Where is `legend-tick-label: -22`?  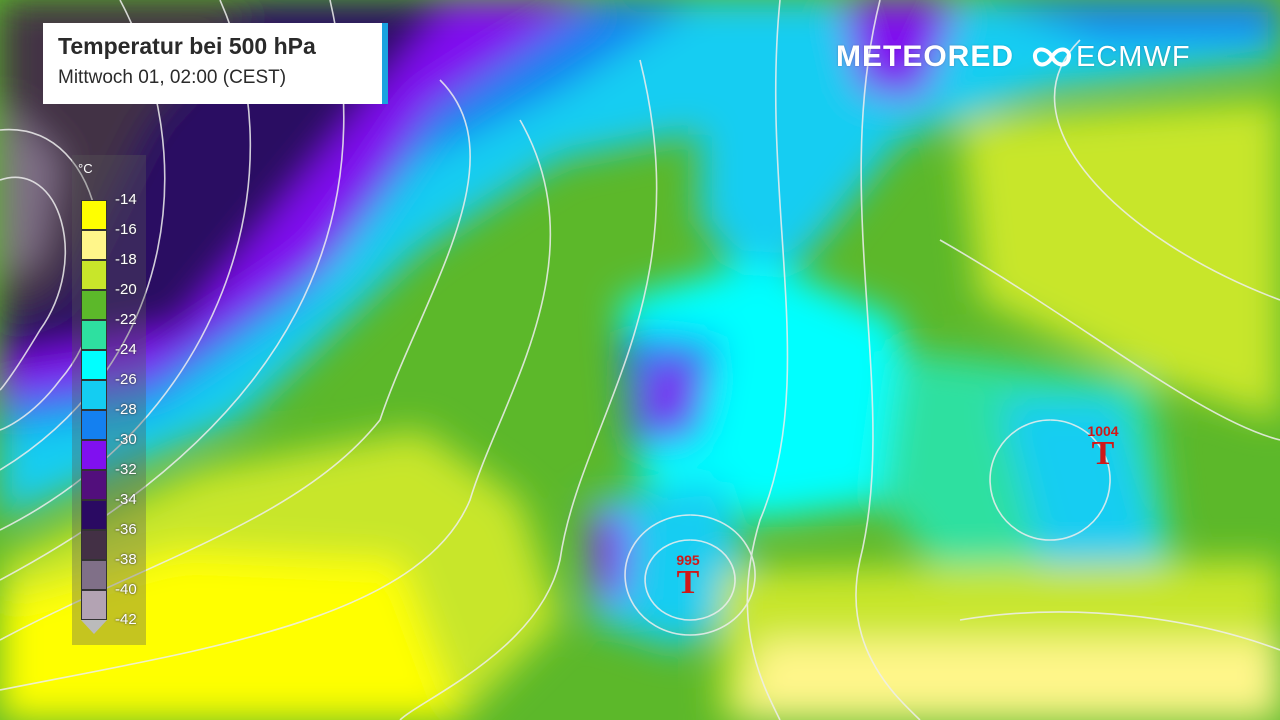
legend-tick-label: -22 is located at coordinates (126, 319).